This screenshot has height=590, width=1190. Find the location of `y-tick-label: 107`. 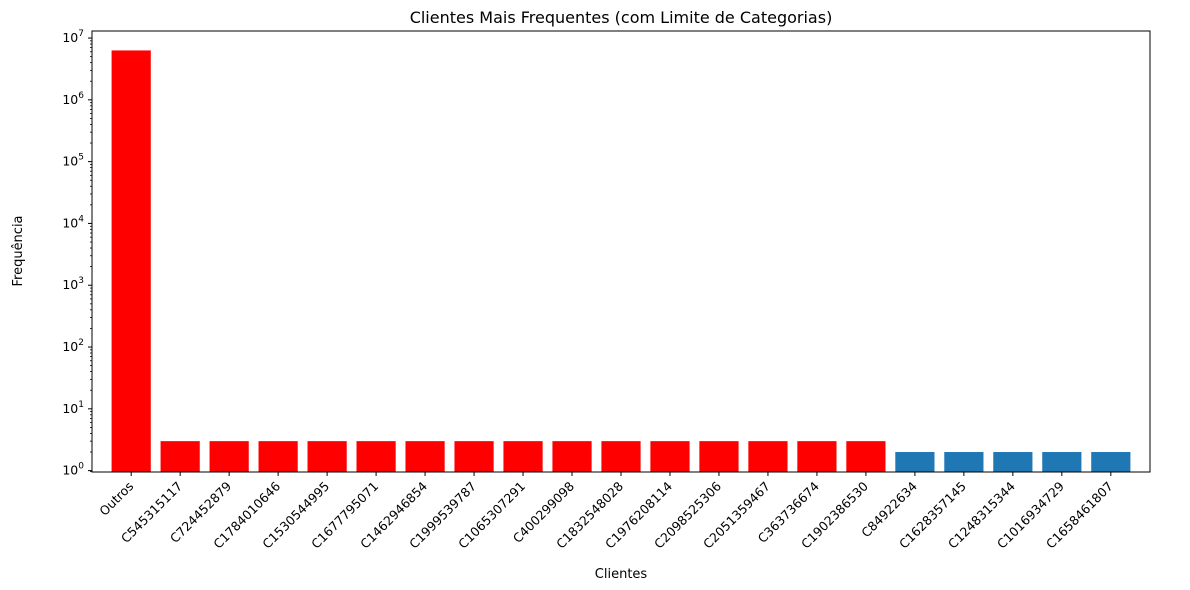

y-tick-label: 107 is located at coordinates (73, 37).